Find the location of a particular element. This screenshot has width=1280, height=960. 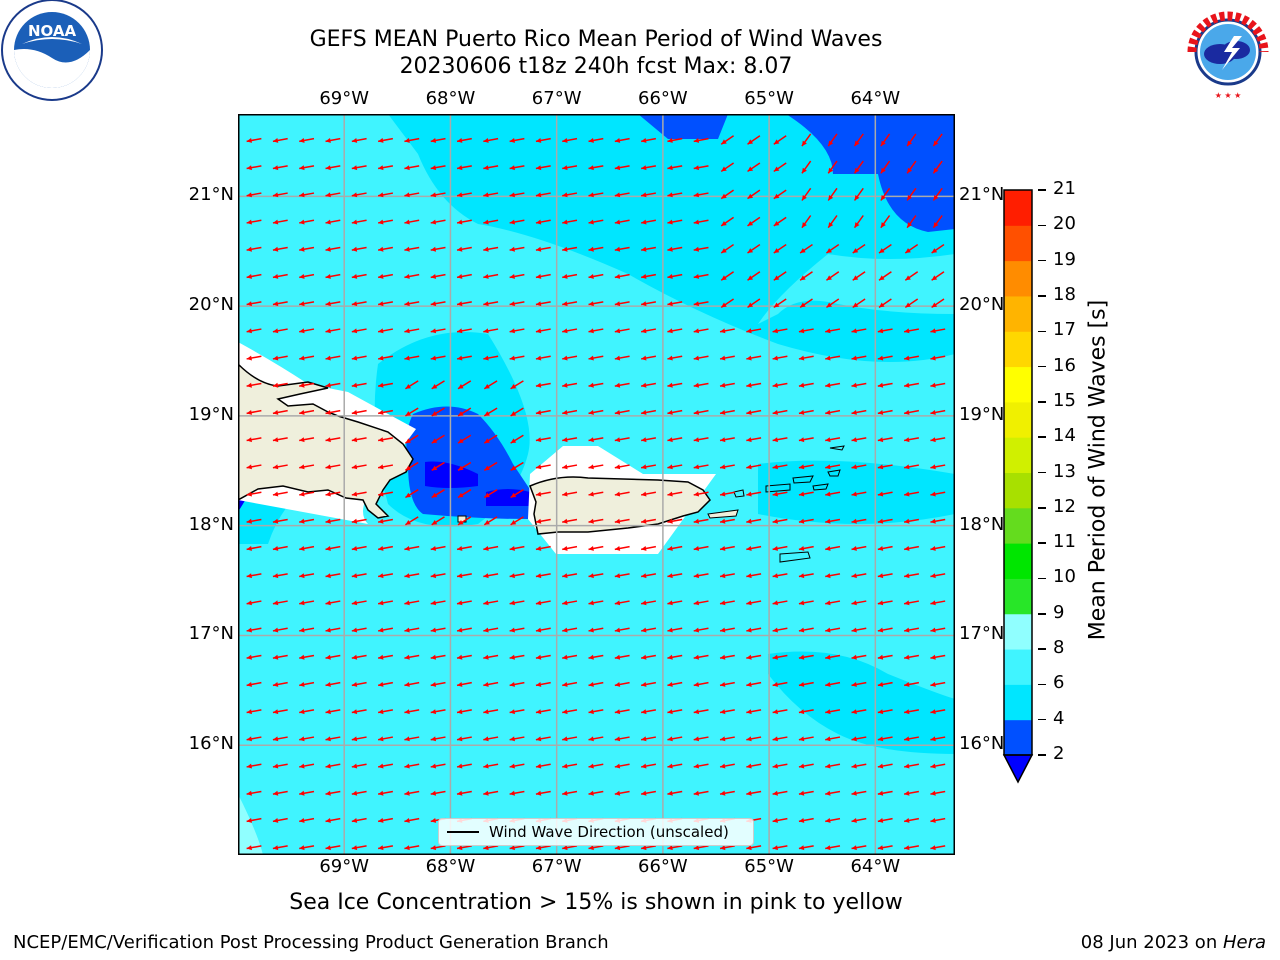

colorbar-tick-label: 11 is located at coordinates (1064, 542).